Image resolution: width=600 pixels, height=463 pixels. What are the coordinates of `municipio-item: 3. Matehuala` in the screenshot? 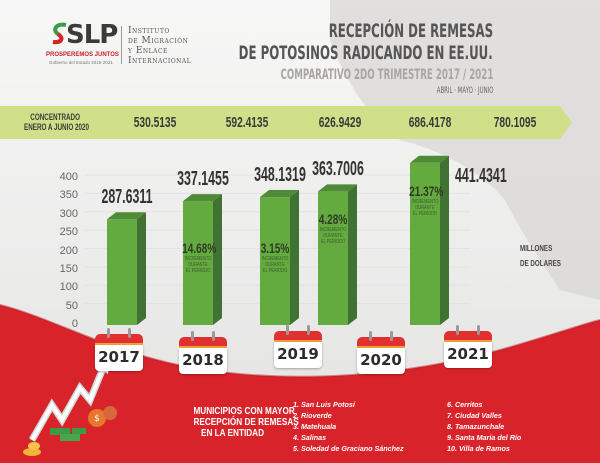 It's located at (315, 426).